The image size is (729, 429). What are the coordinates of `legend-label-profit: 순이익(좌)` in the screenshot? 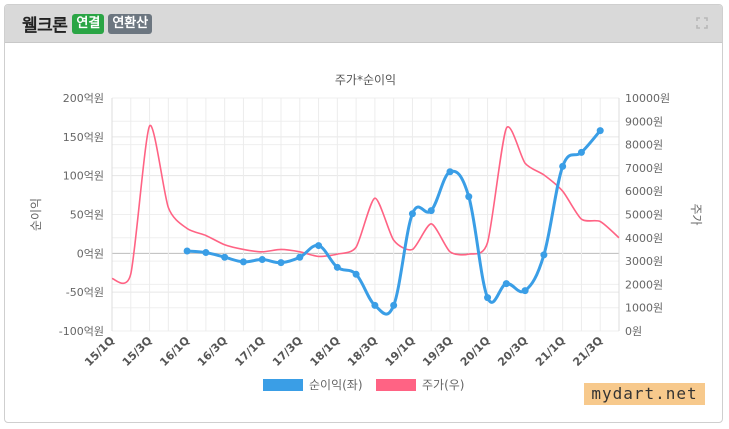 It's located at (336, 385).